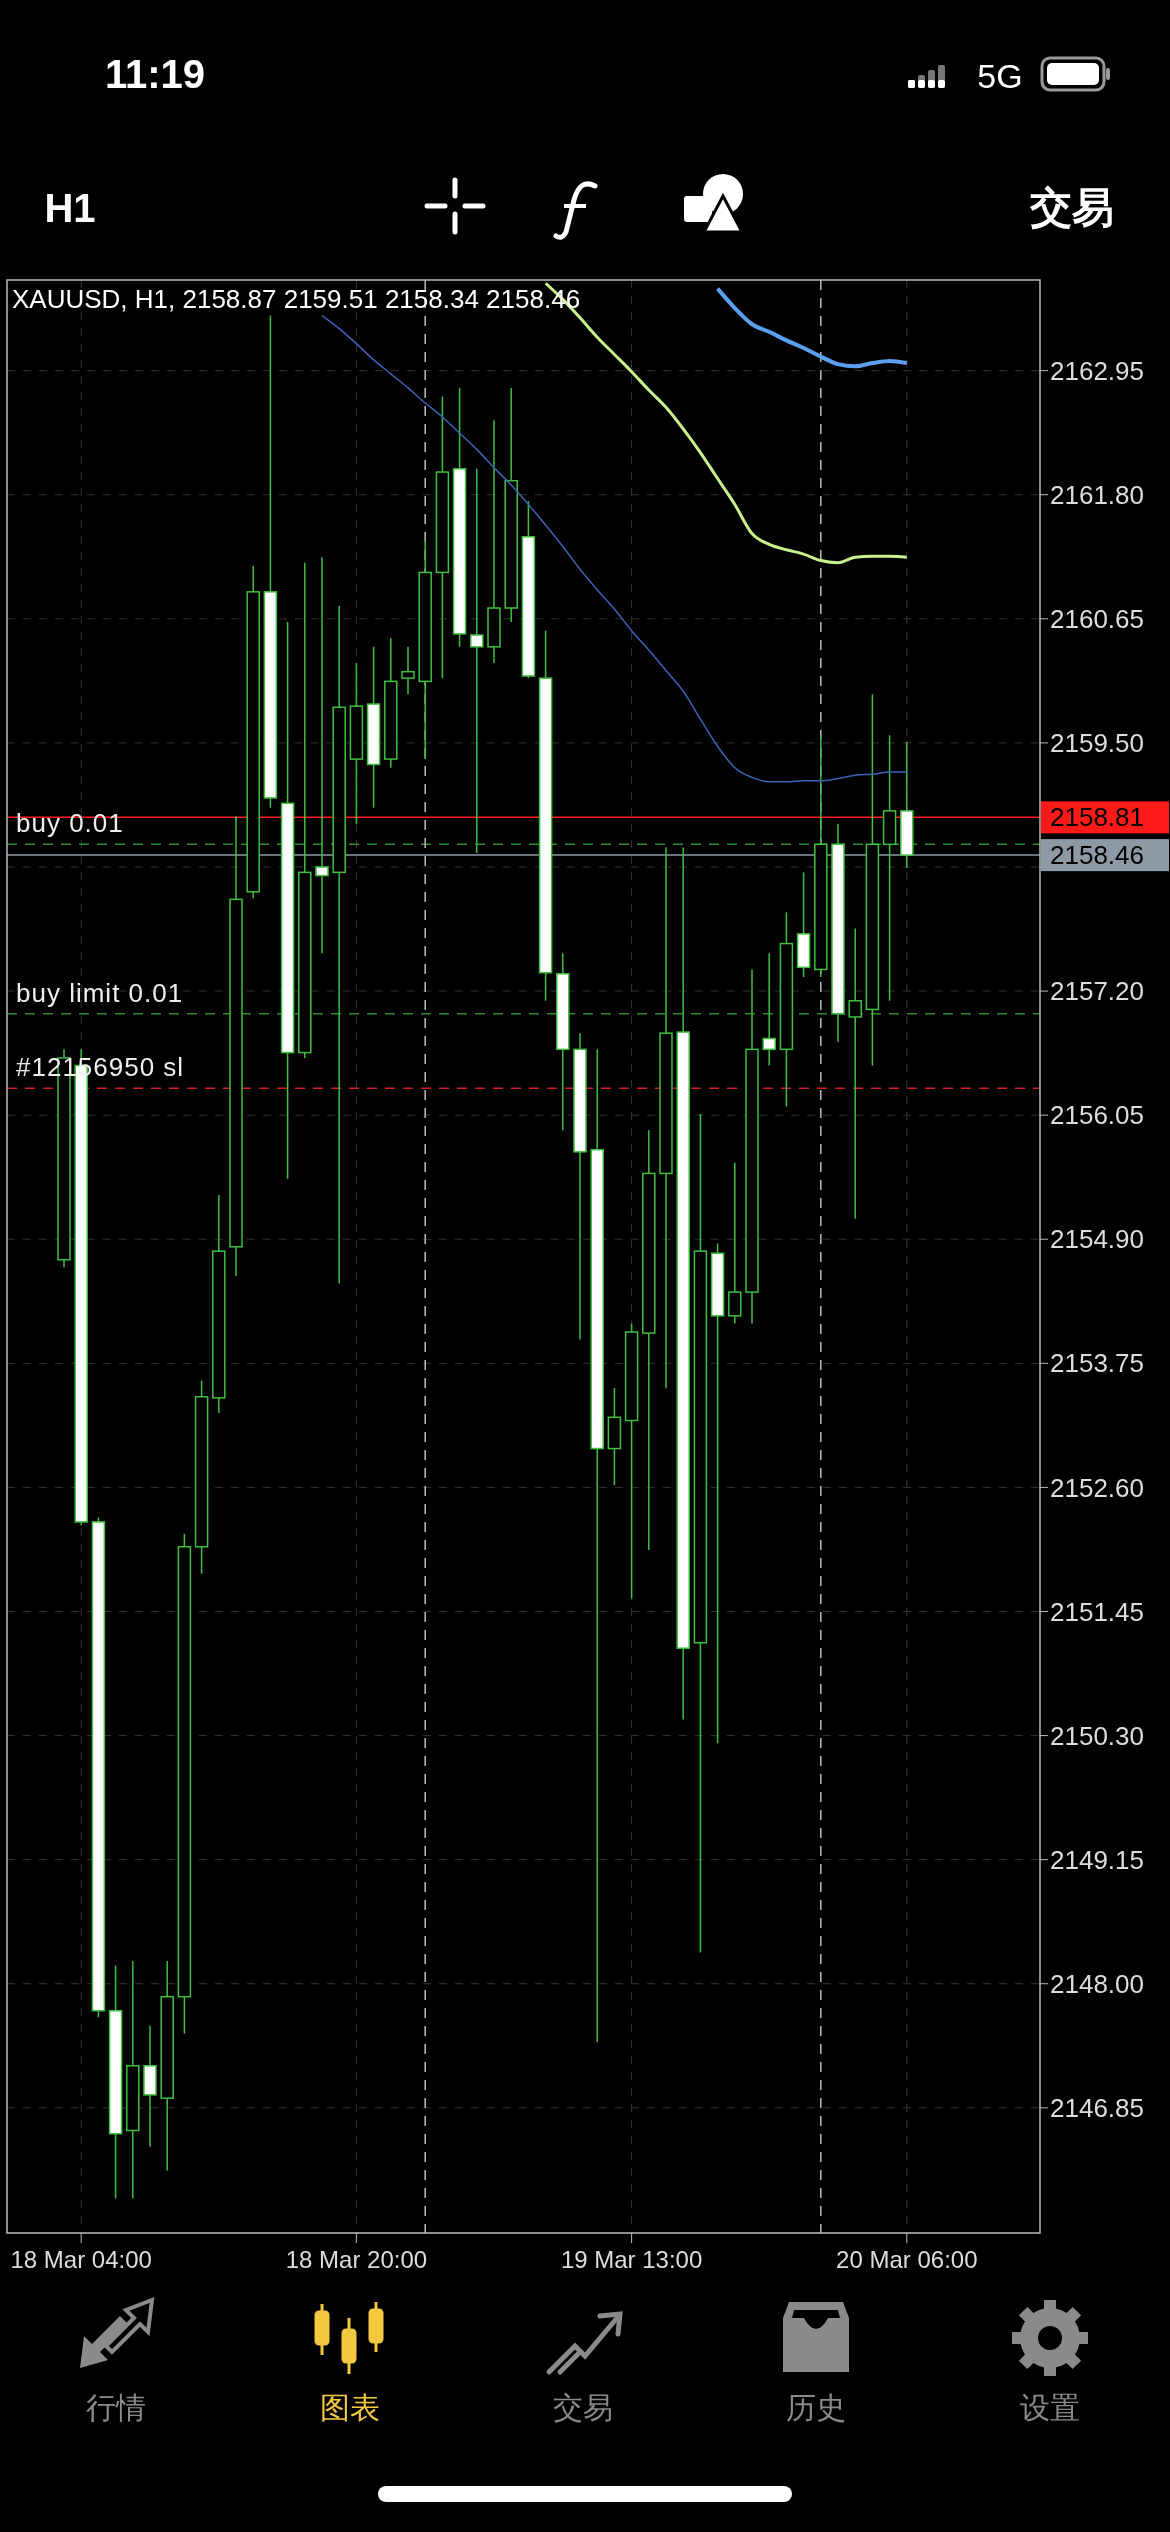 The height and width of the screenshot is (2532, 1170). Describe the element at coordinates (356, 2259) in the screenshot. I see `x-tick-label: 18 Mar 20:00` at that location.